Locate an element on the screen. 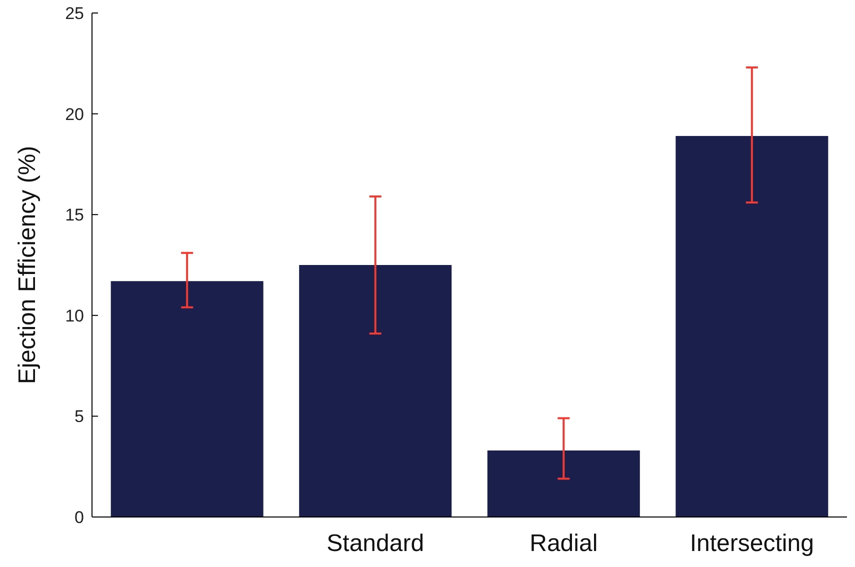 This screenshot has width=855, height=567. y-tick-label: 20 is located at coordinates (74, 114).